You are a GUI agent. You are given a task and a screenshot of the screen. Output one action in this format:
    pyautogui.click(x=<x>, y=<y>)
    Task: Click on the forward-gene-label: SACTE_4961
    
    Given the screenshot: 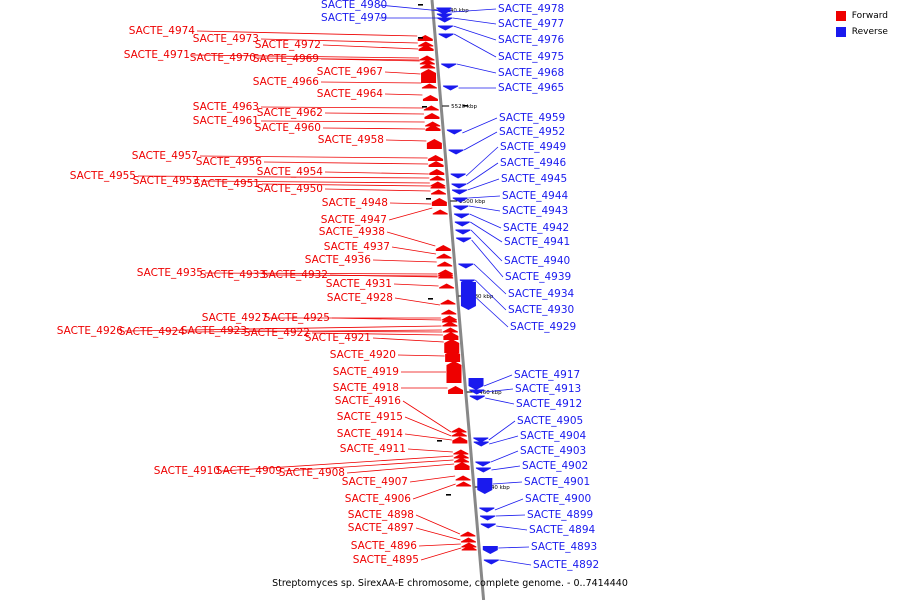 What is the action you would take?
    pyautogui.click(x=226, y=121)
    